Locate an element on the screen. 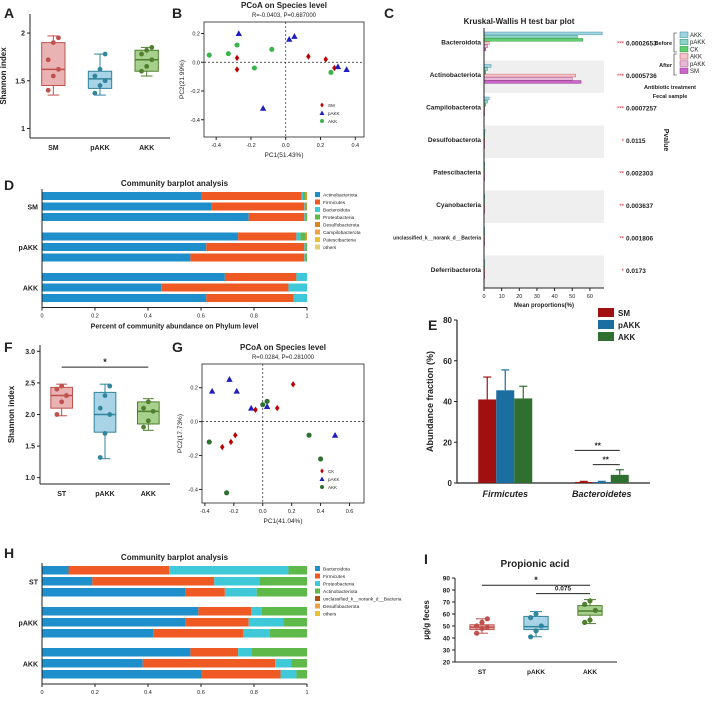 The width and height of the screenshot is (721, 710). y-tick-label: 2.5 is located at coordinates (30, 383).